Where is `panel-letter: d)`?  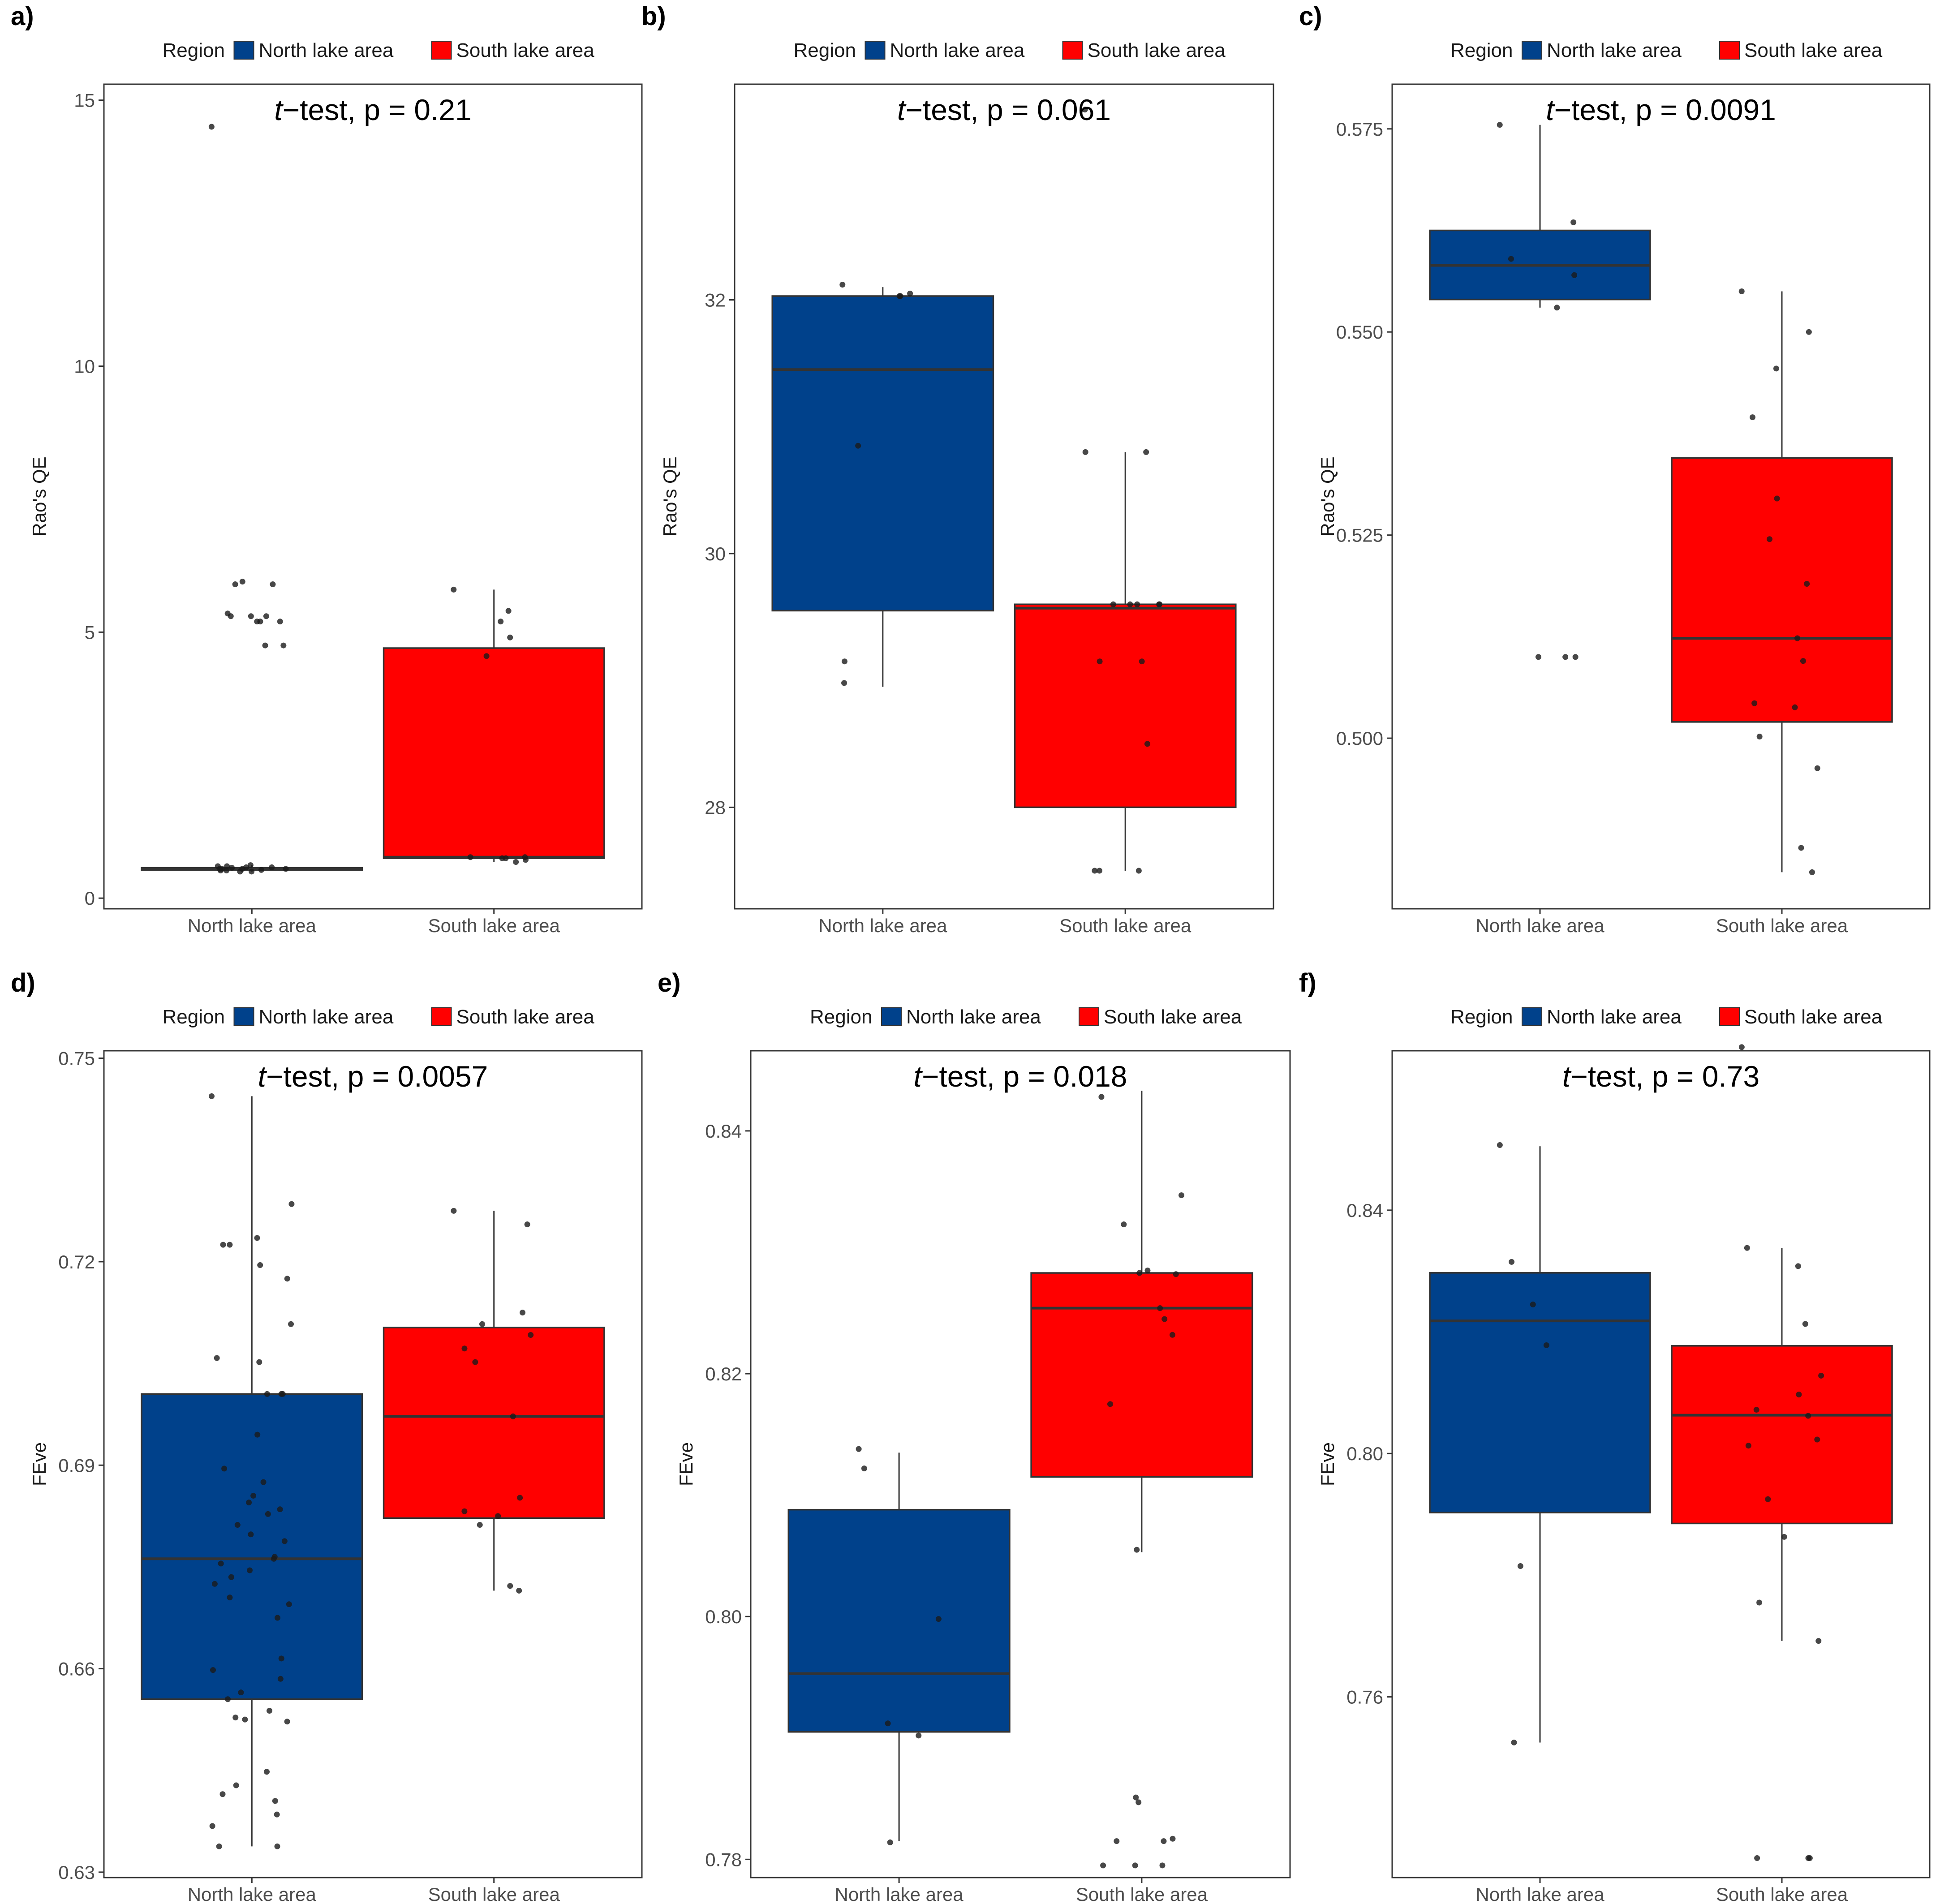 panel-letter: d) is located at coordinates (23, 982).